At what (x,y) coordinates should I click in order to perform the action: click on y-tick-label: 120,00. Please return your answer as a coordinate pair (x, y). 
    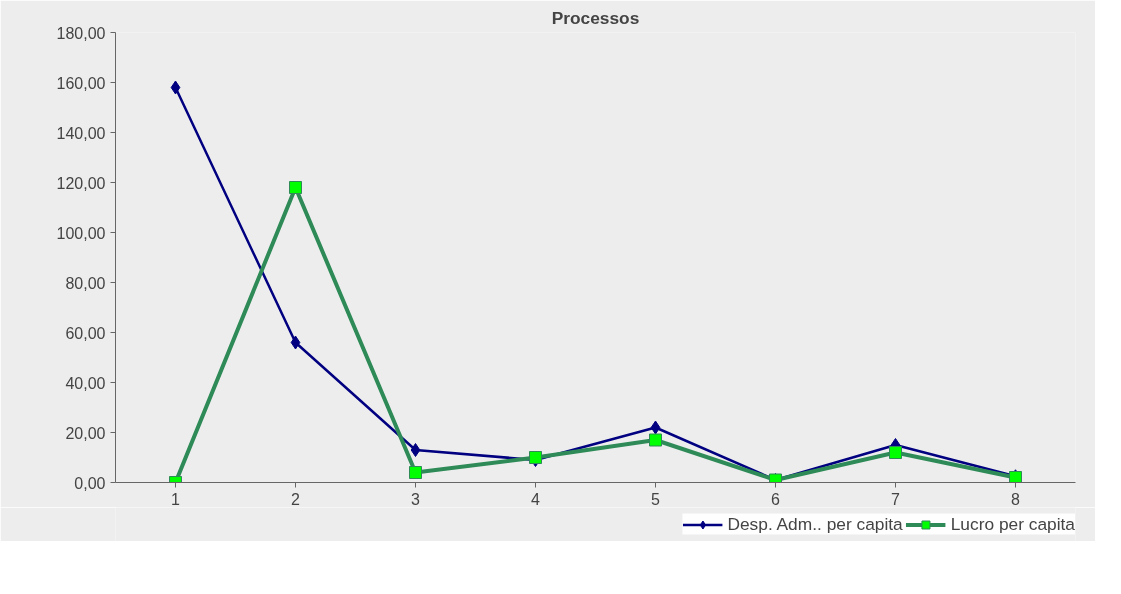
    Looking at the image, I should click on (81, 183).